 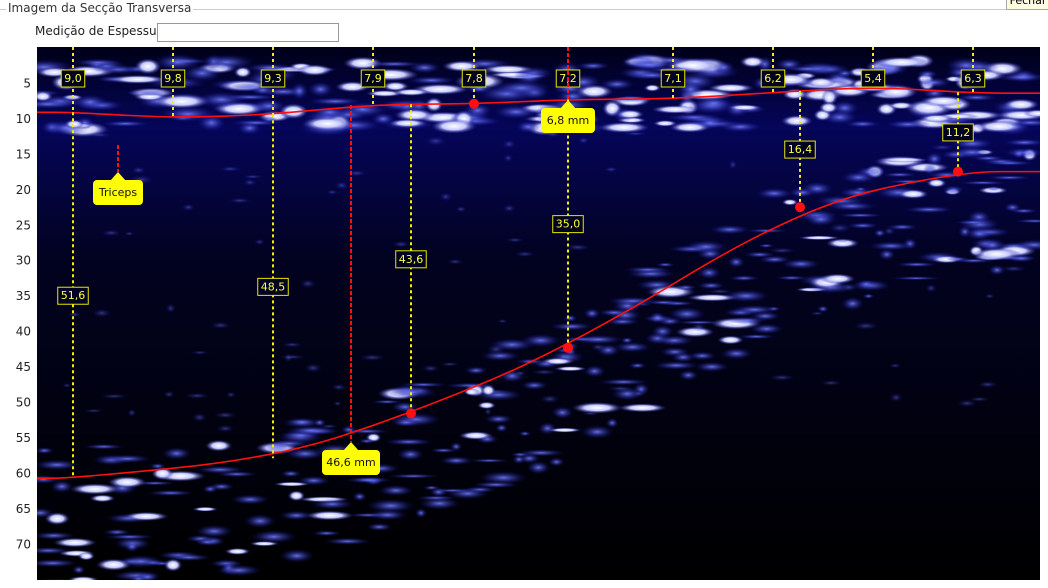 I want to click on measure-label: 9,3, so click(x=273, y=78).